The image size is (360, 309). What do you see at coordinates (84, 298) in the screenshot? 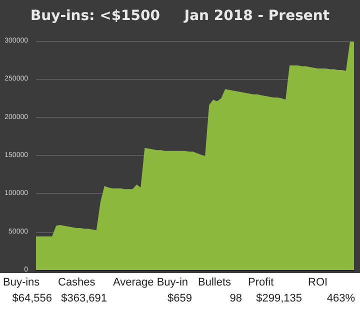
I see `text: $363,691` at bounding box center [84, 298].